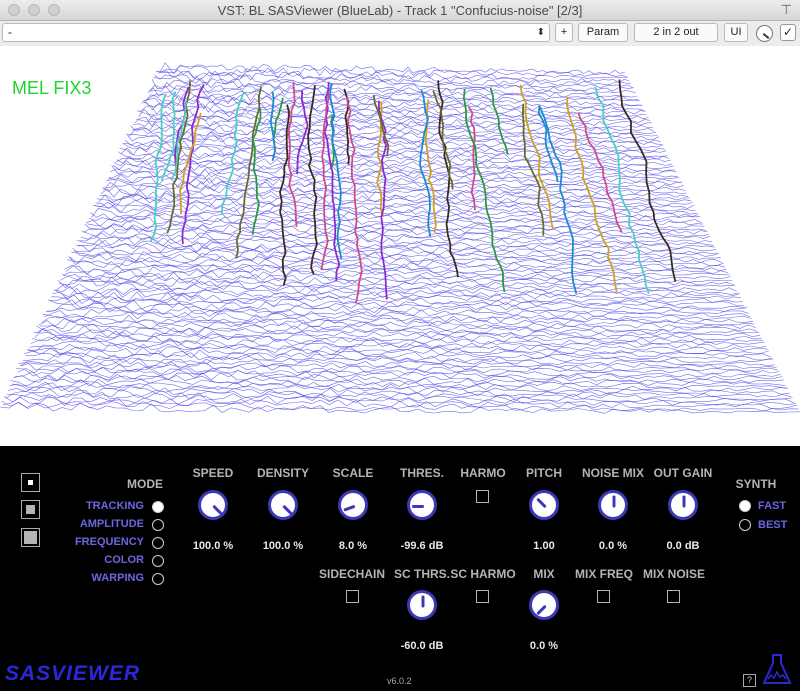 The image size is (800, 691). I want to click on sidechain-label: SIDECHAIN, so click(351, 574).